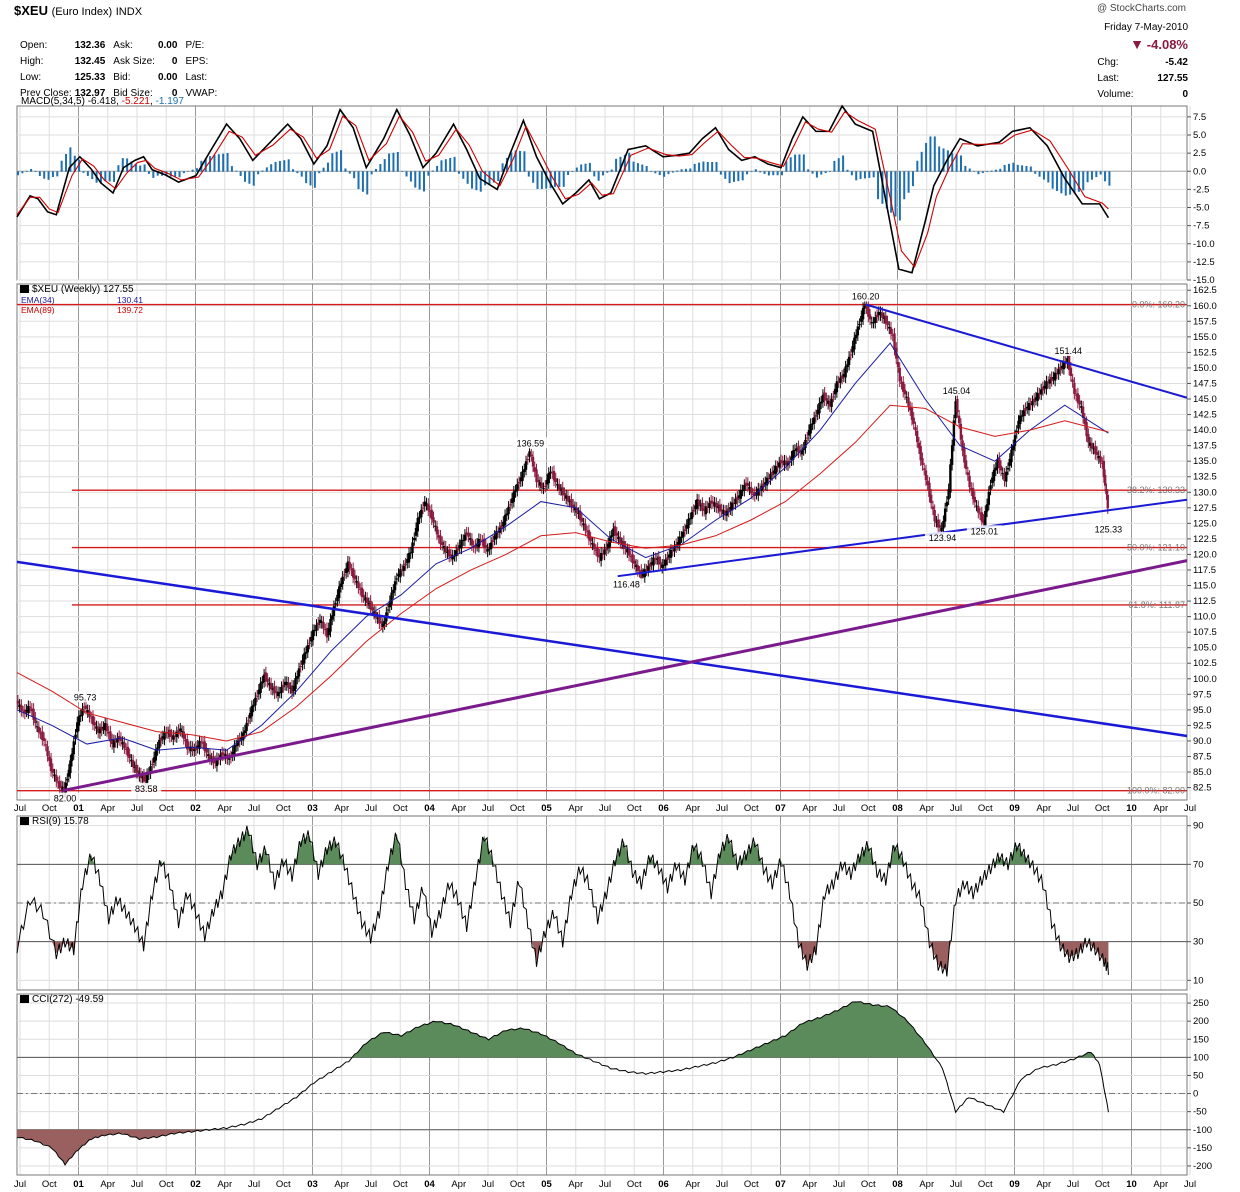 This screenshot has width=1240, height=1192. What do you see at coordinates (124, 46) in the screenshot?
I see `quote-row: Open: 132.36 Ask: 0.00 P/E:` at bounding box center [124, 46].